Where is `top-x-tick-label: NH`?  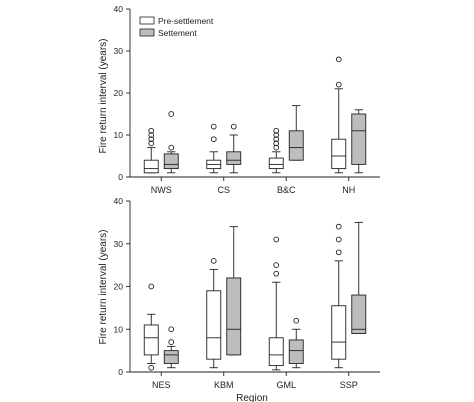 top-x-tick-label: NH is located at coordinates (348, 190).